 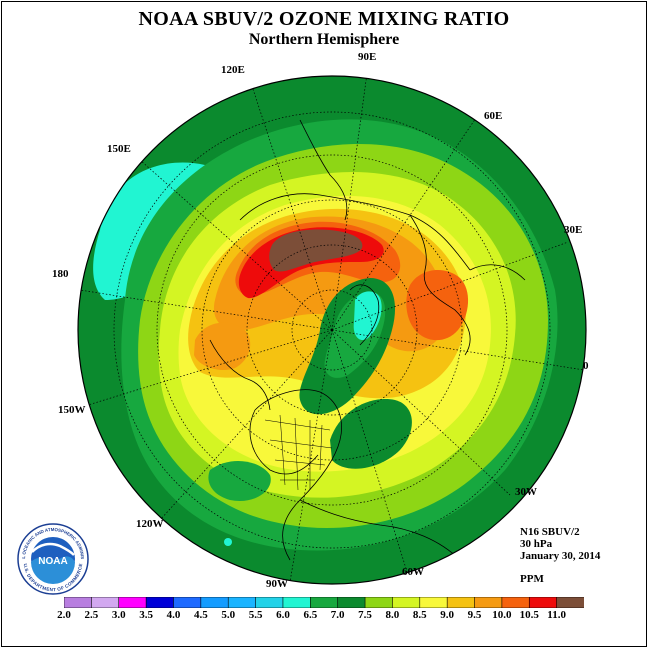 I want to click on colorbar-tick-label: 4.5, so click(x=200, y=615).